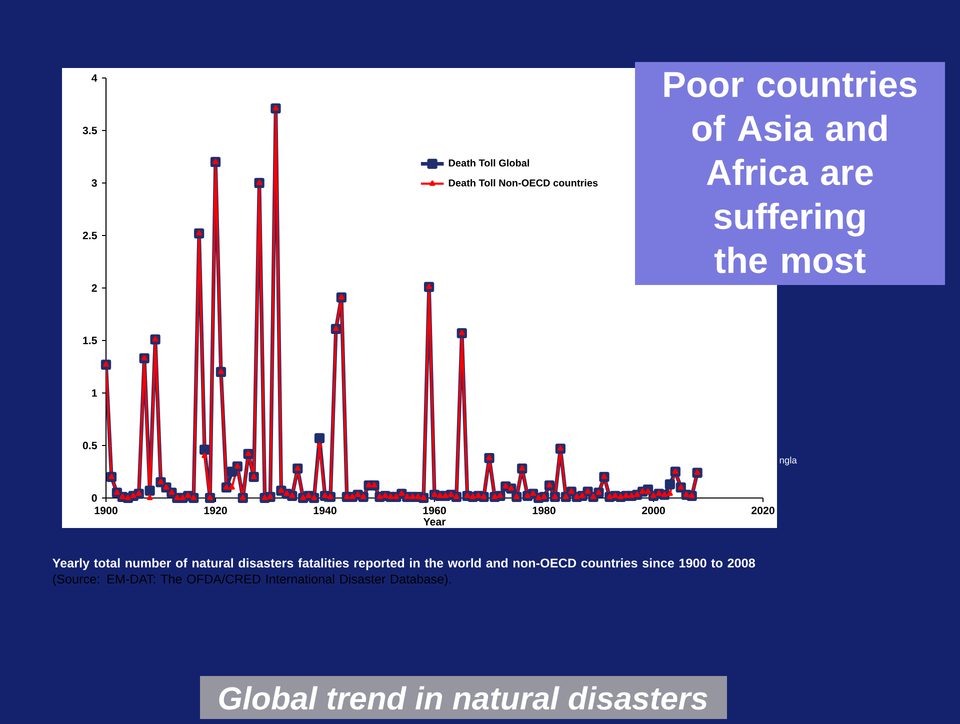 The image size is (960, 724). I want to click on annotation: Poor countries of Asia and Africa are suffering the most, so click(790, 172).